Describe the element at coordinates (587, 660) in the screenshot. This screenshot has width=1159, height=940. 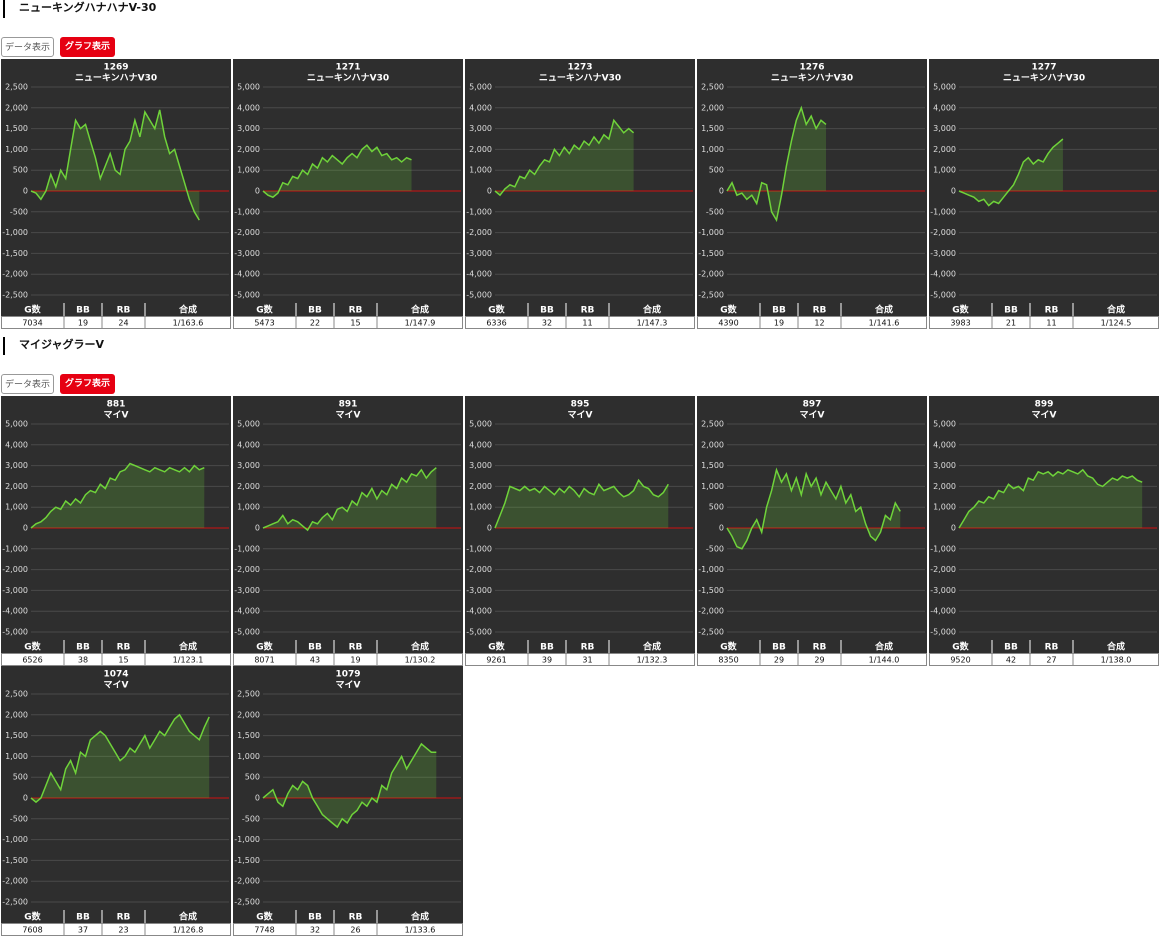
I see `table-cell: 31` at that location.